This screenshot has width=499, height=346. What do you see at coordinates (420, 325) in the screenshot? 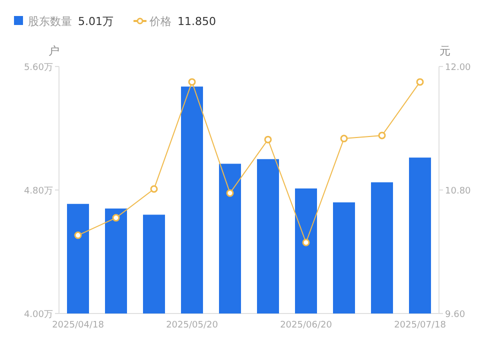
I see `x-tick-label: 2025/07/18` at bounding box center [420, 325].